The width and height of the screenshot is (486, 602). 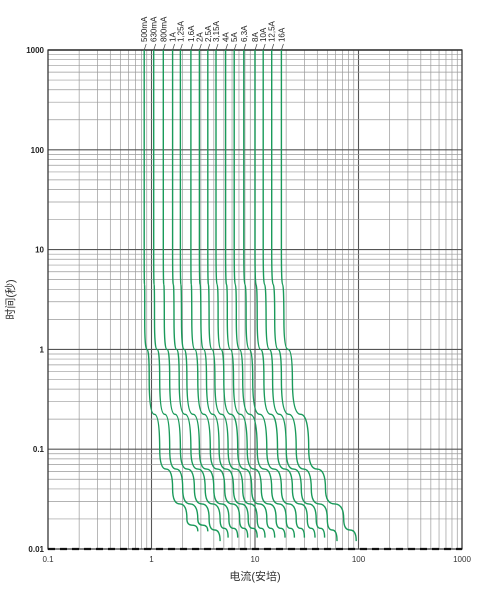 I want to click on series-label: 1,25A, so click(x=180, y=31).